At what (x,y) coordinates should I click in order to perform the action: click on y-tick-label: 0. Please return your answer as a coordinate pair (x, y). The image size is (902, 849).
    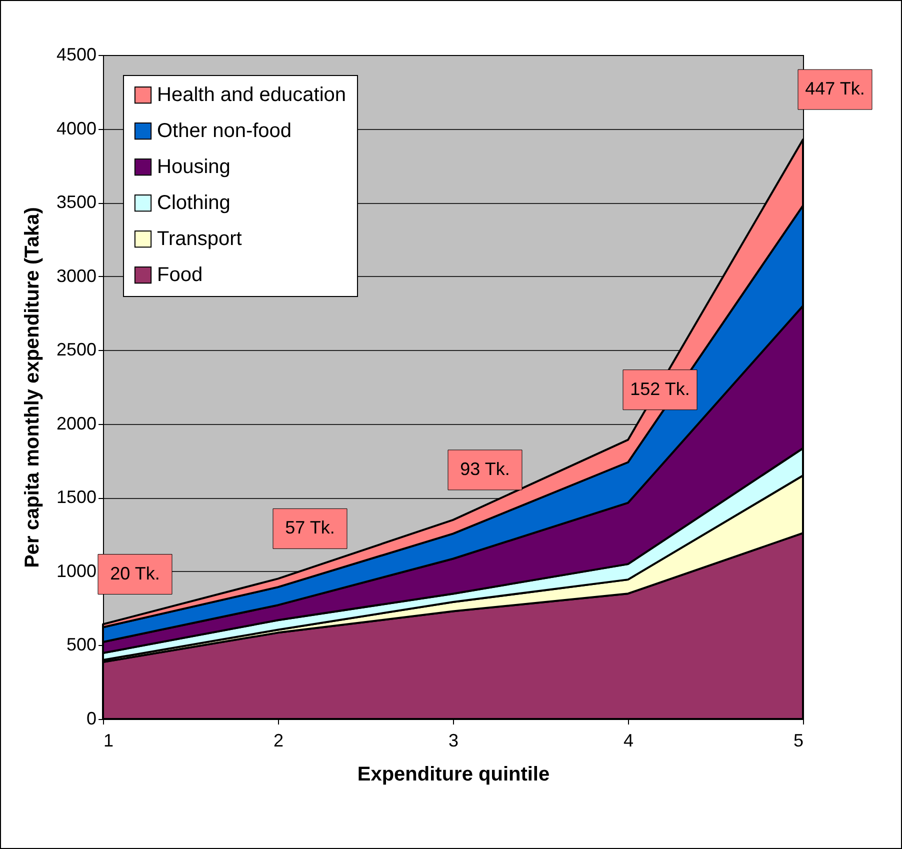
    Looking at the image, I should click on (91, 718).